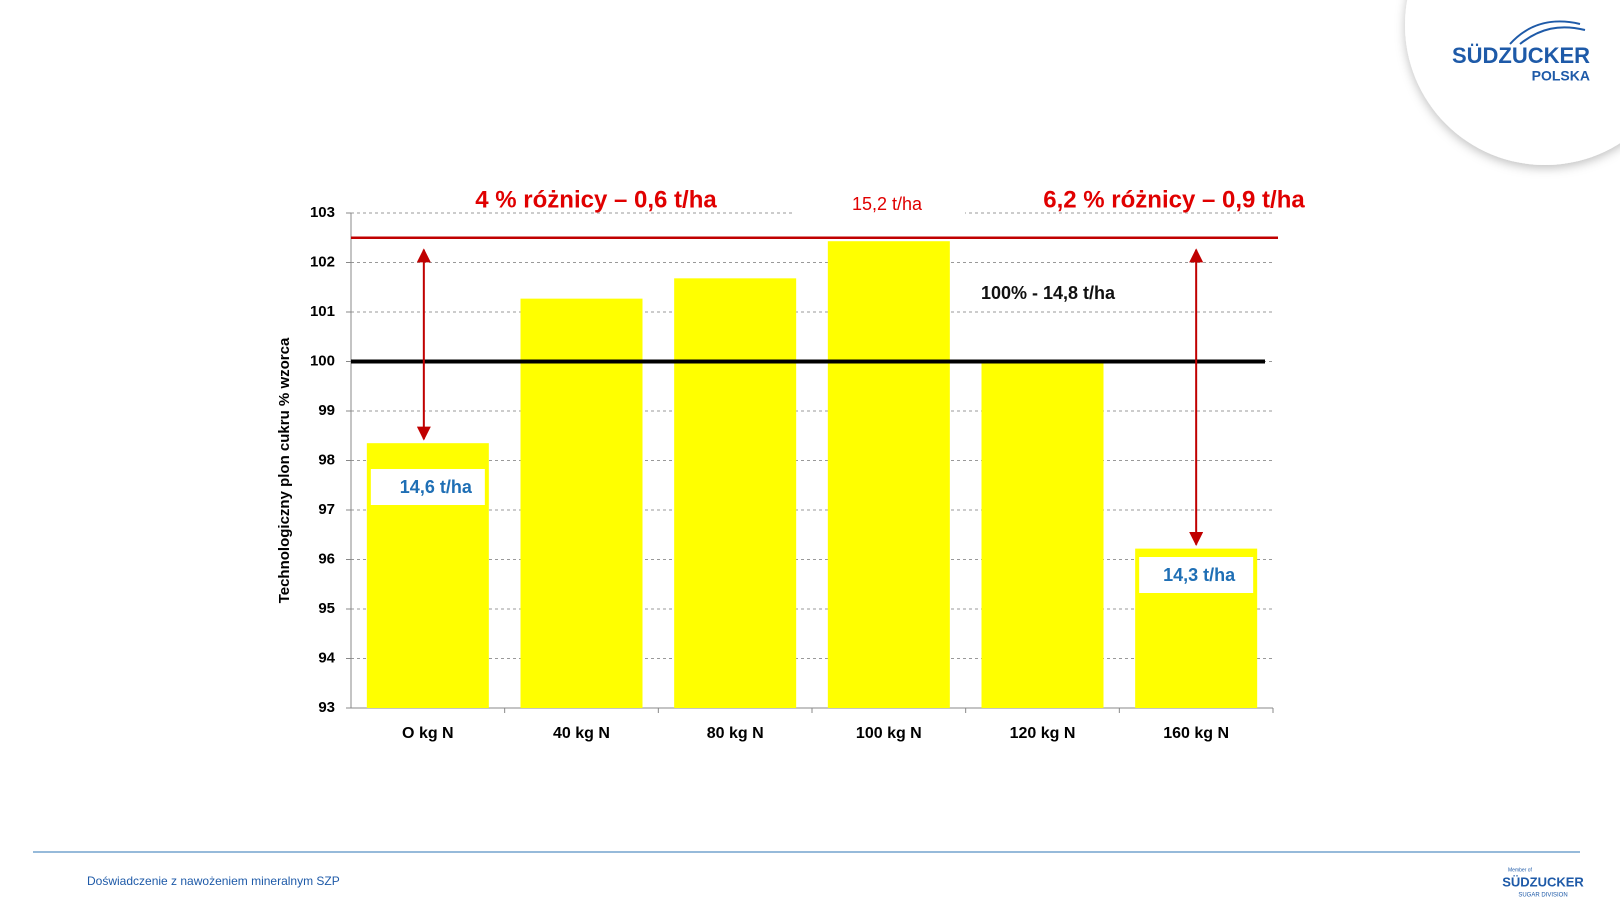 Image resolution: width=1620 pixels, height=908 pixels. Describe the element at coordinates (1521, 55) in the screenshot. I see `logo-name: SÜDZUCKER` at that location.